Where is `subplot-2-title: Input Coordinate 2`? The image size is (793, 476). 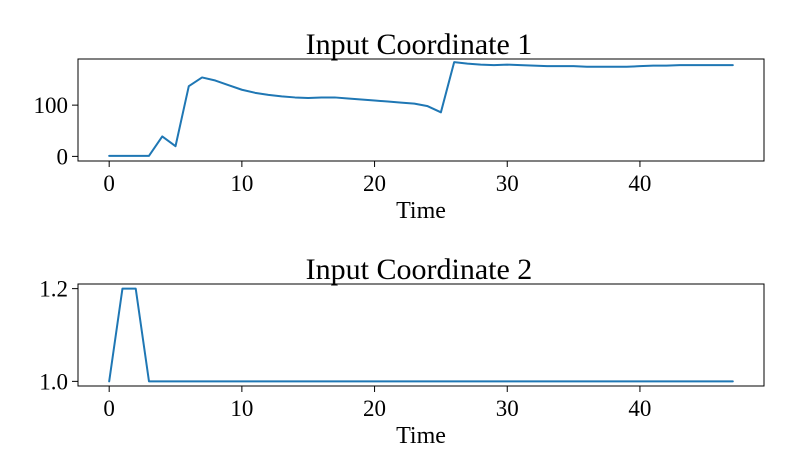
subplot-2-title: Input Coordinate 2 is located at coordinates (419, 269).